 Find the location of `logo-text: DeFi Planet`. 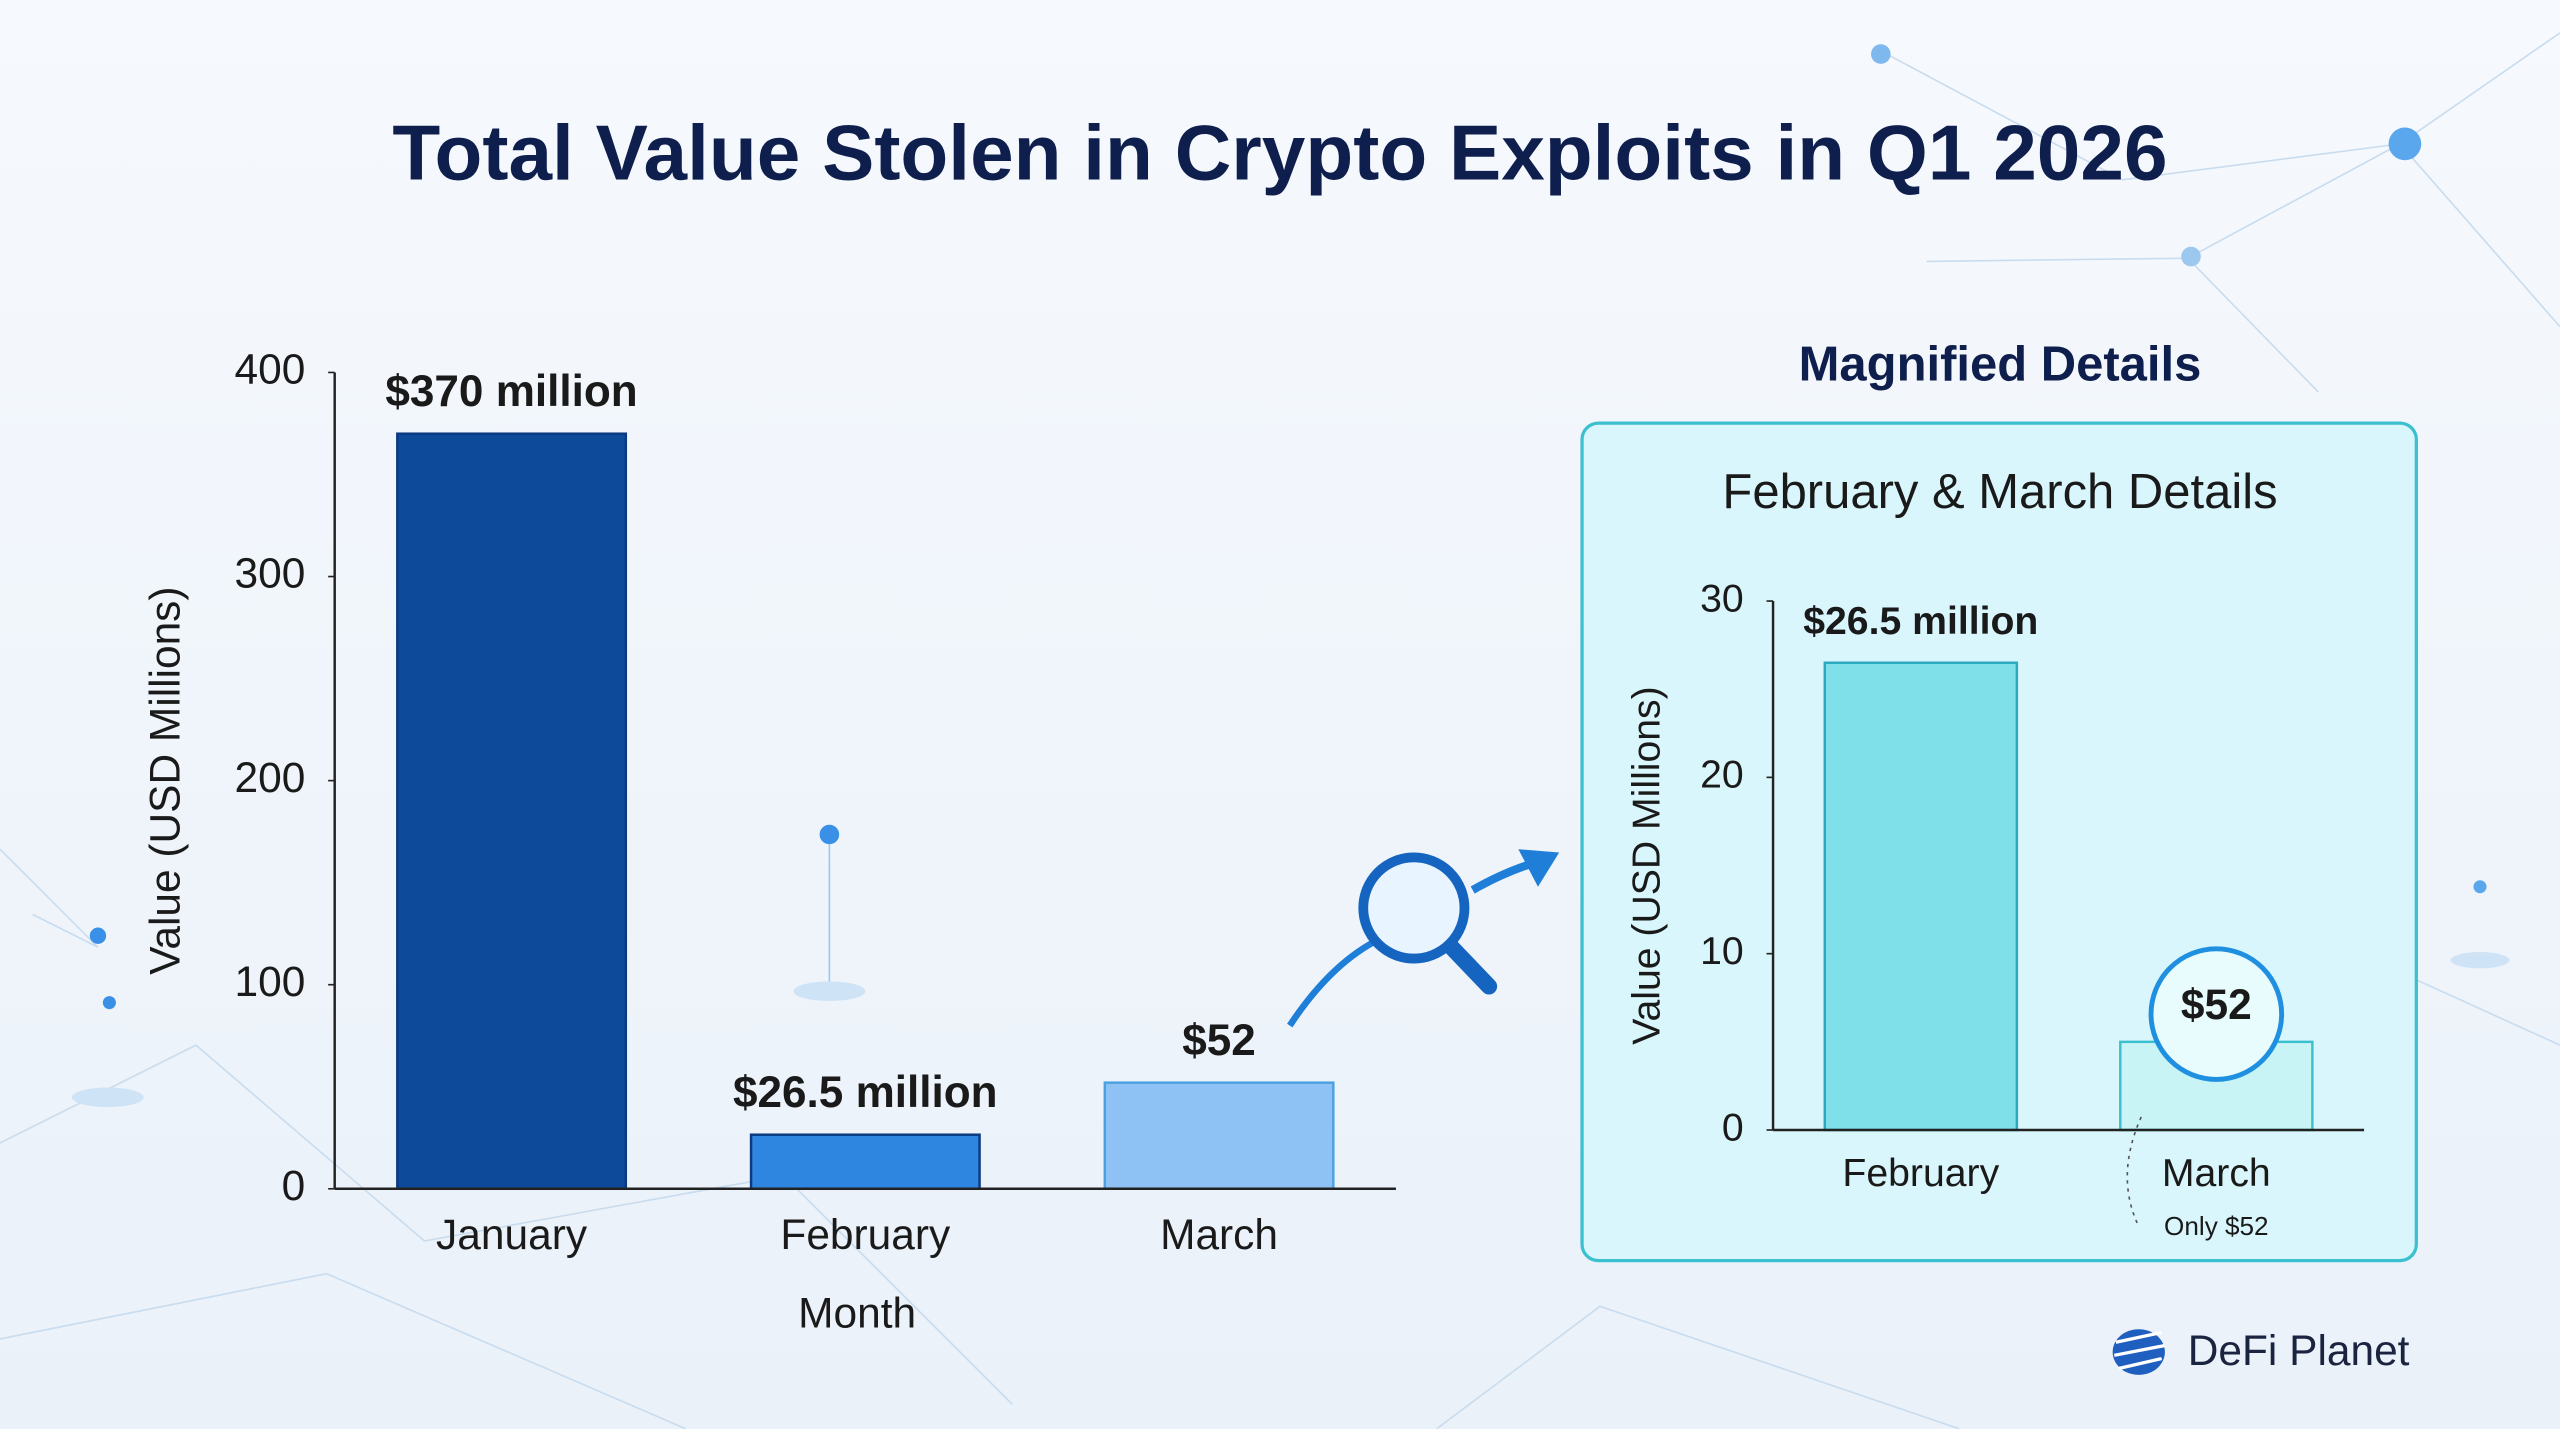

logo-text: DeFi Planet is located at coordinates (2299, 1350).